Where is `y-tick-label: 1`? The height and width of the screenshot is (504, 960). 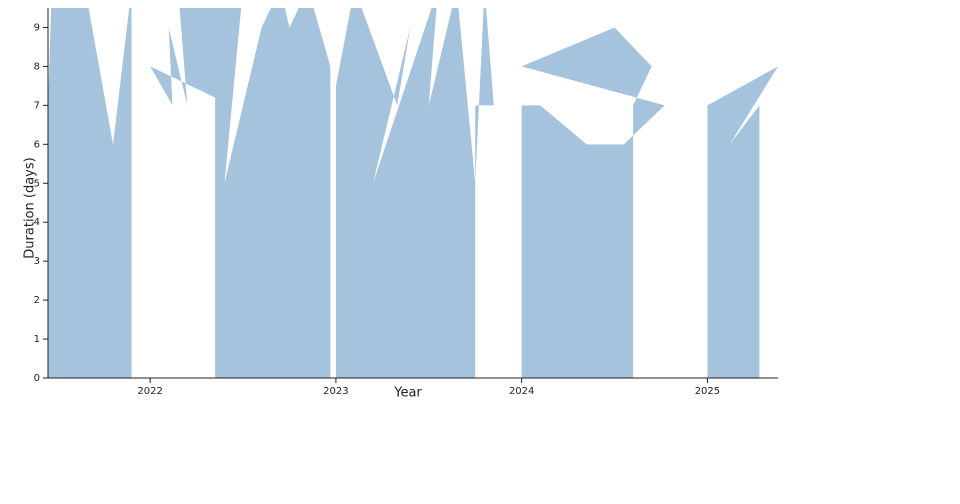 y-tick-label: 1 is located at coordinates (37, 339).